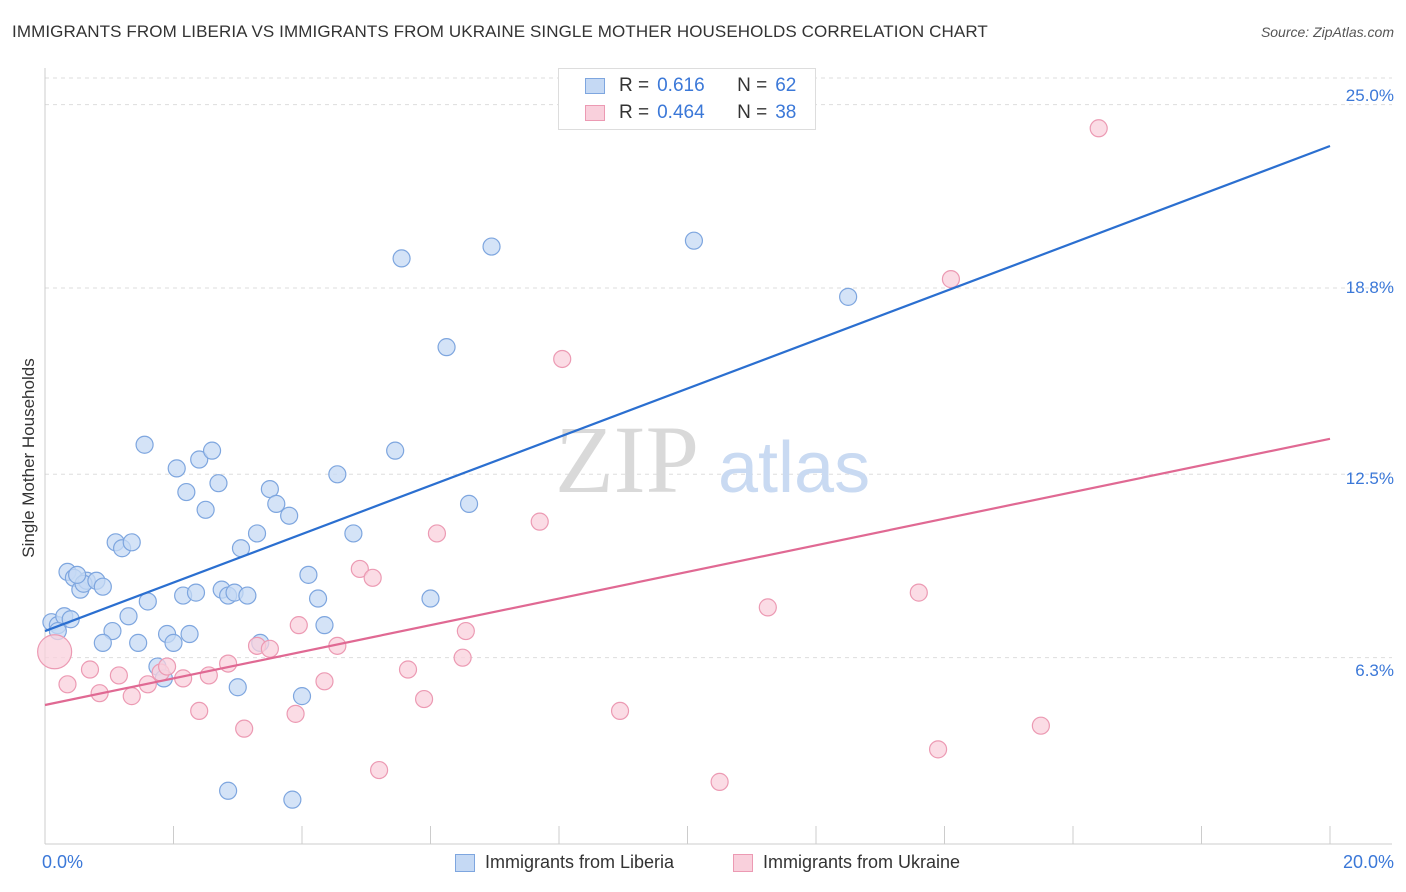  What do you see at coordinates (627, 459) in the screenshot?
I see `watermark-zip: ZIP` at bounding box center [627, 459].